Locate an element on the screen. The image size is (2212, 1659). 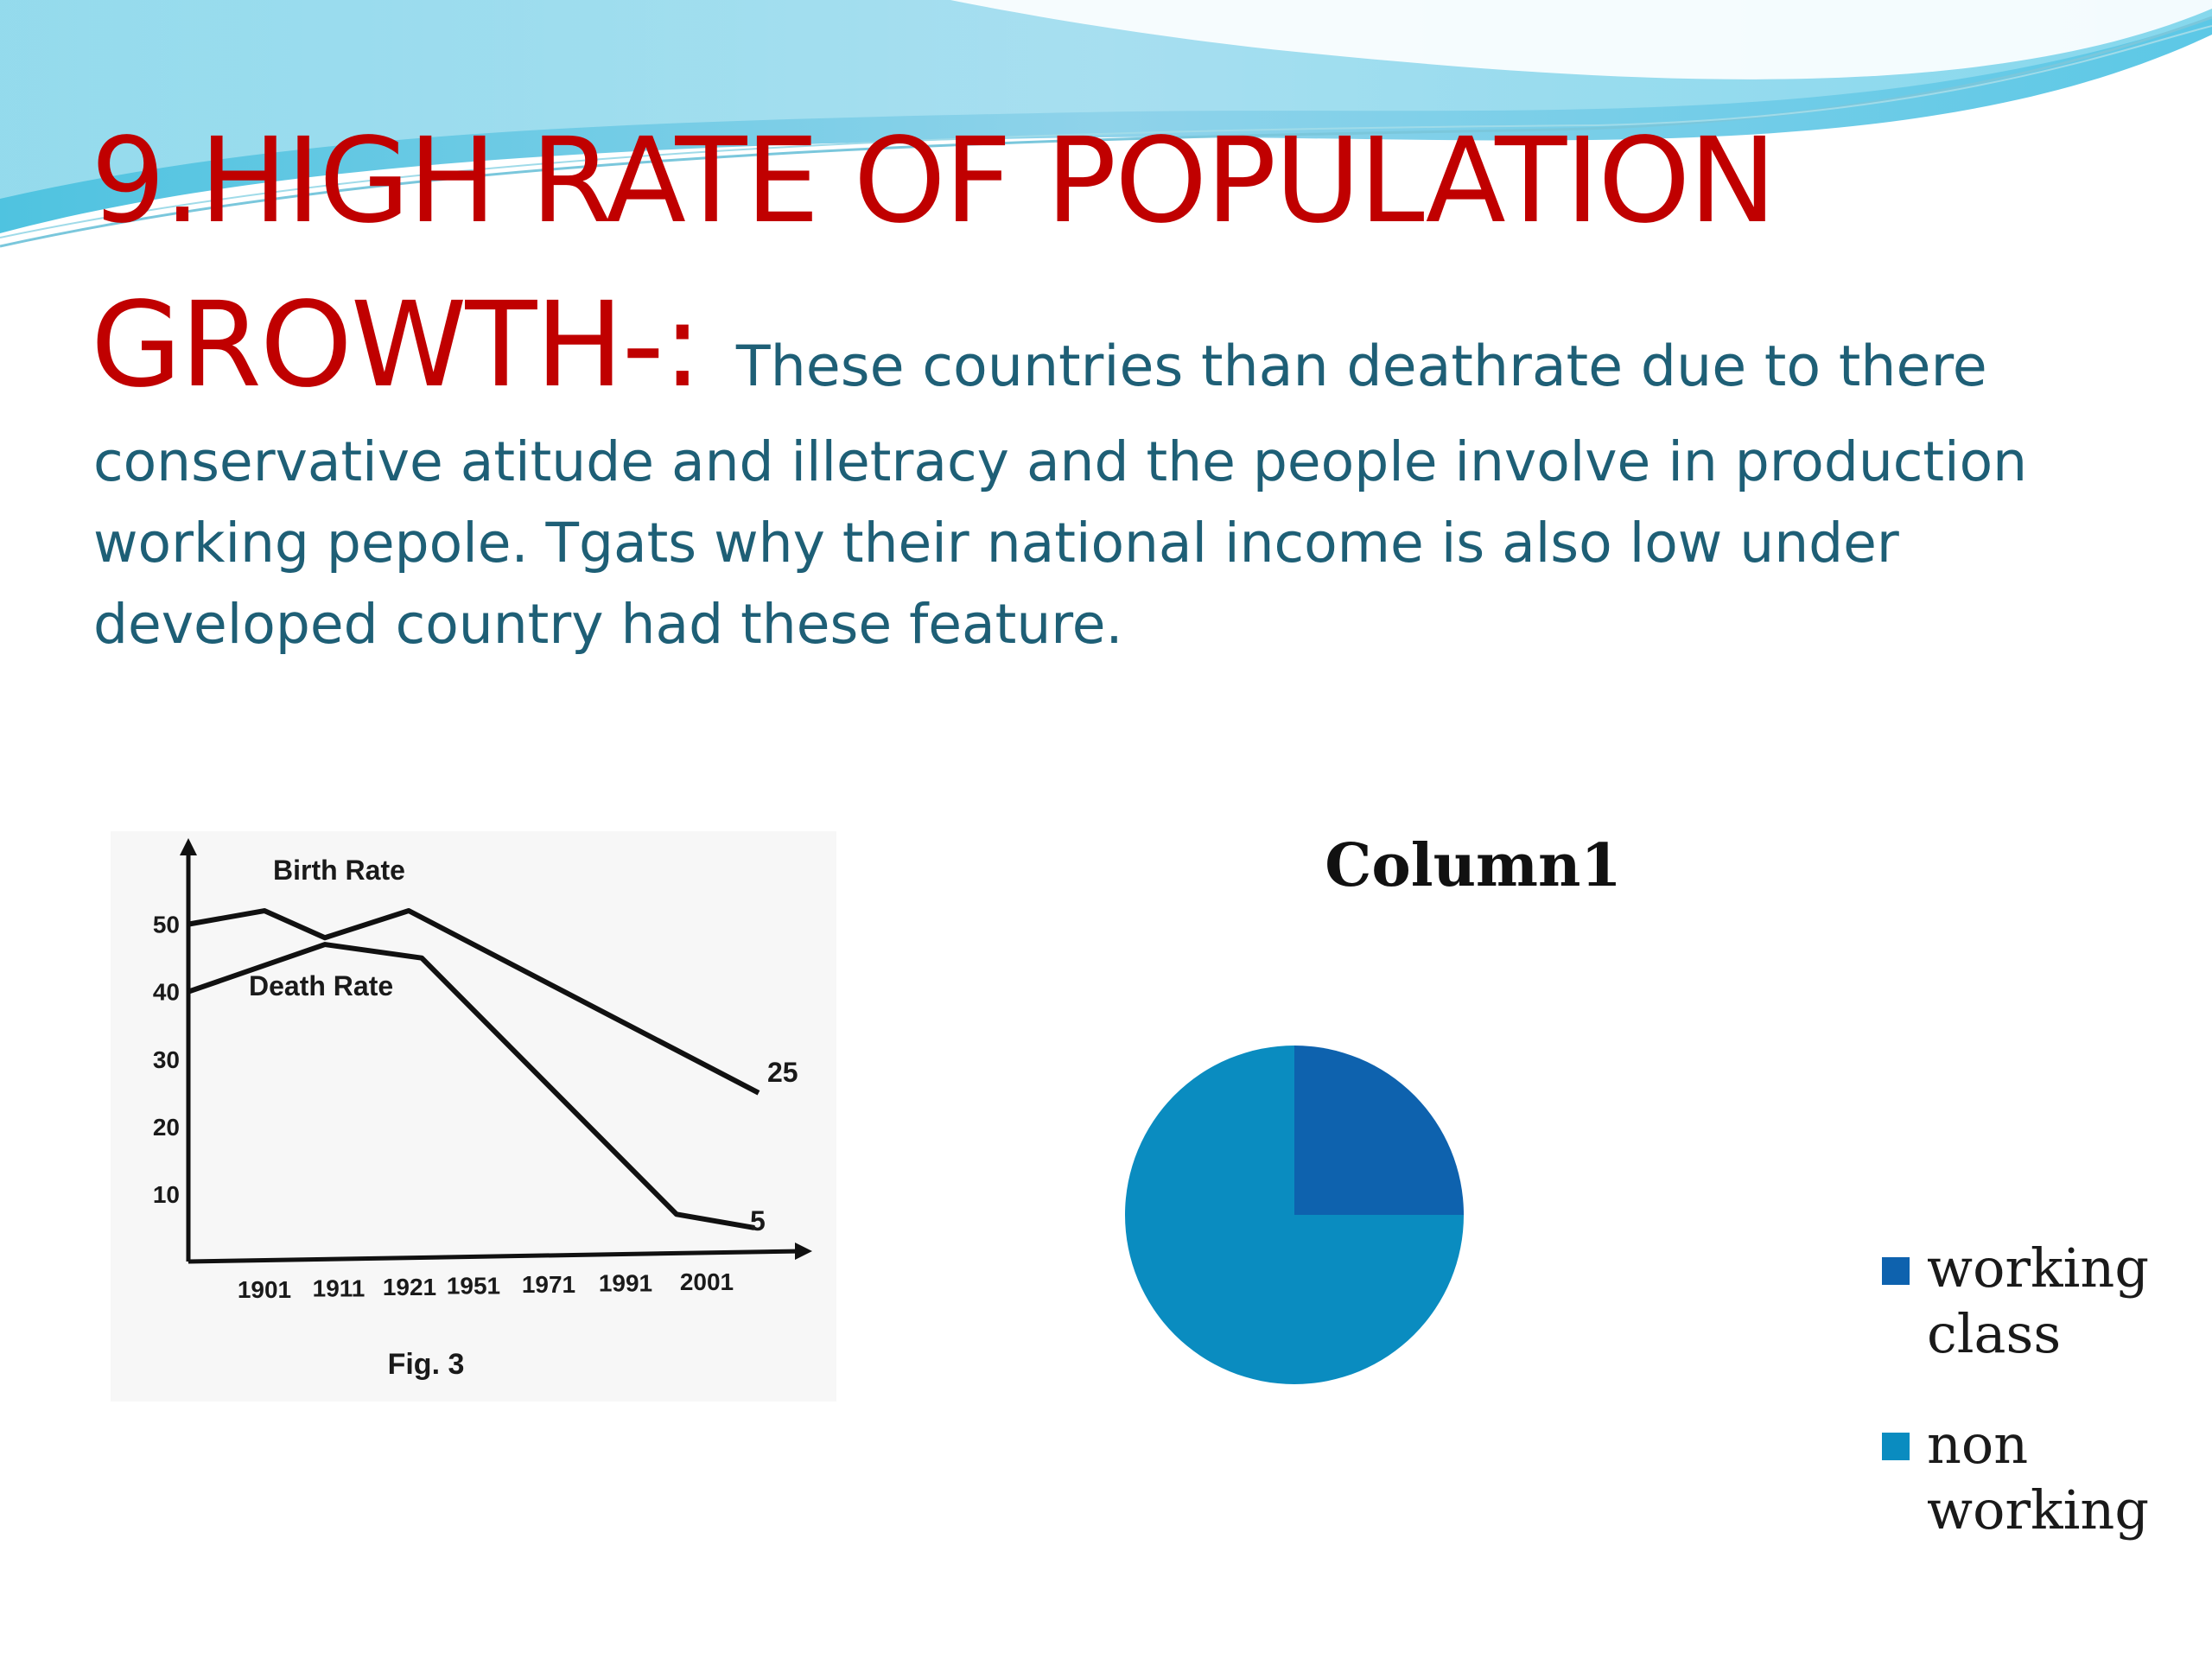
x-axis is located at coordinates (495, 1256).